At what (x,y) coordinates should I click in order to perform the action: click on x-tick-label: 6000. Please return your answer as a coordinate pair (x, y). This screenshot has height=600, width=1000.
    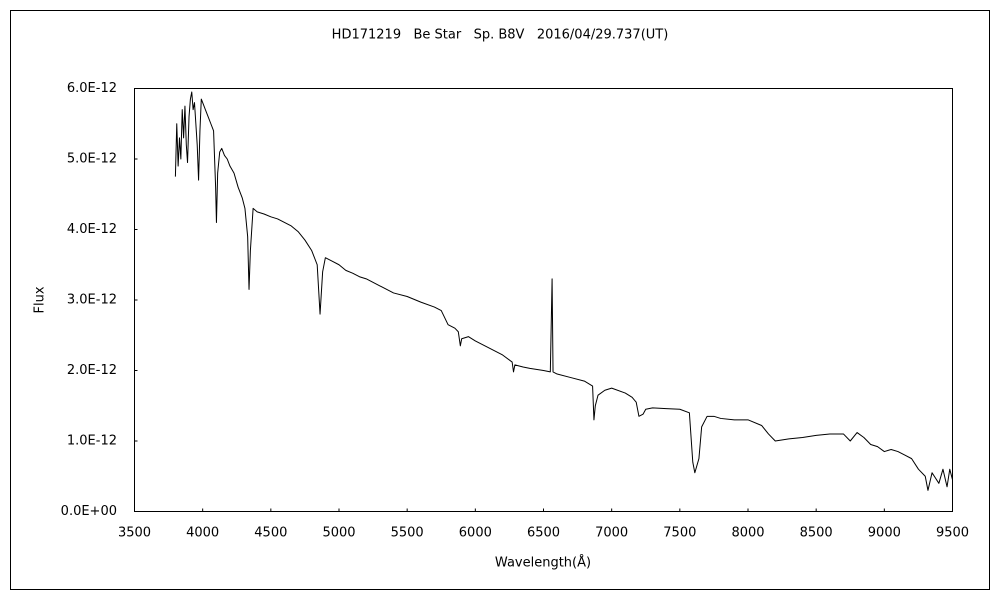
    Looking at the image, I should click on (475, 533).